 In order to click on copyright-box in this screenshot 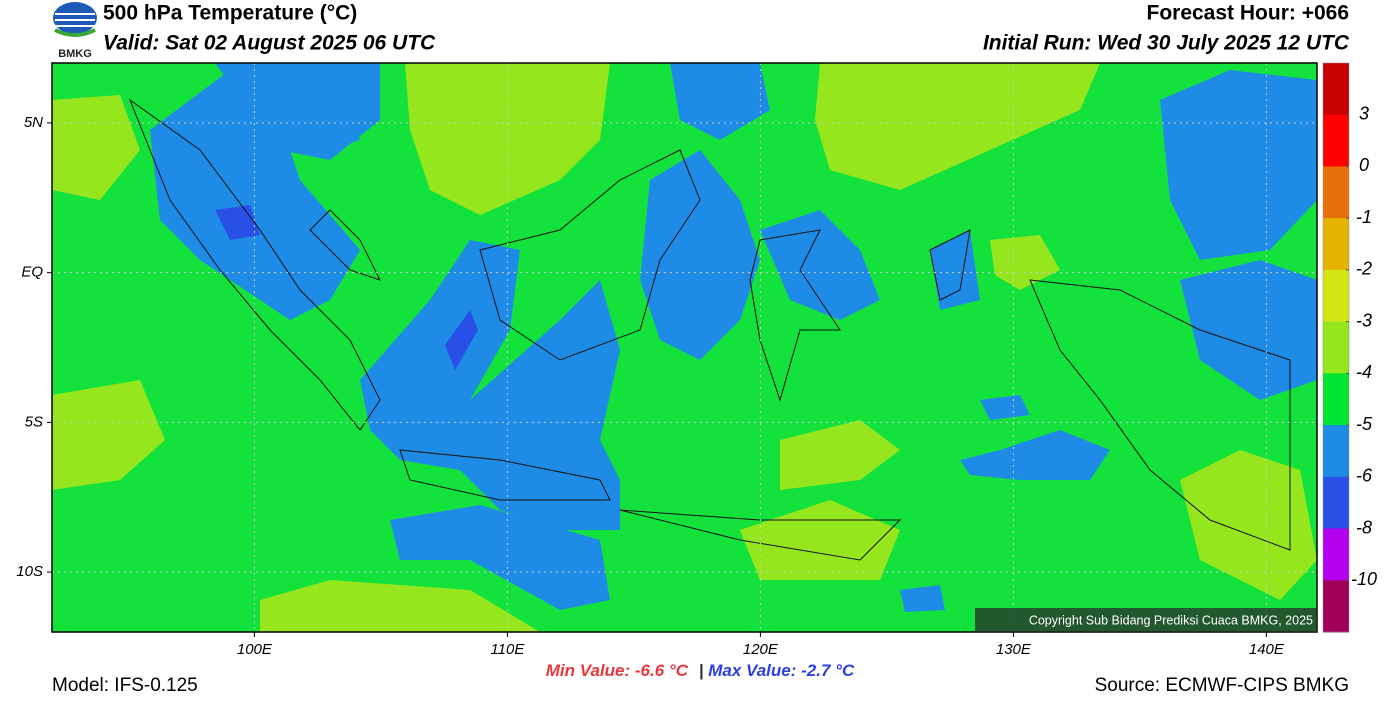, I will do `click(1146, 620)`.